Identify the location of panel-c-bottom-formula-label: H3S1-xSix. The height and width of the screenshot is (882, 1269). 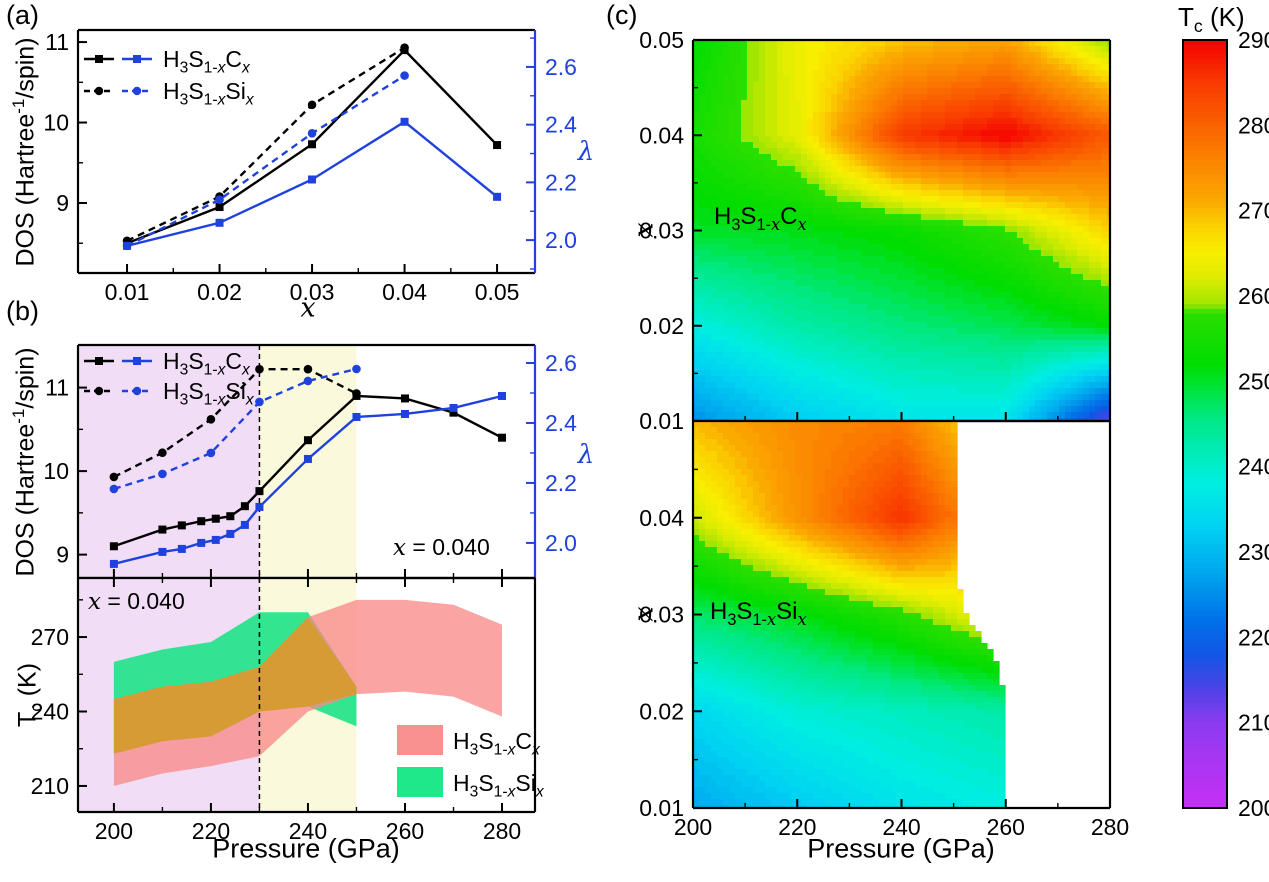
(758, 613).